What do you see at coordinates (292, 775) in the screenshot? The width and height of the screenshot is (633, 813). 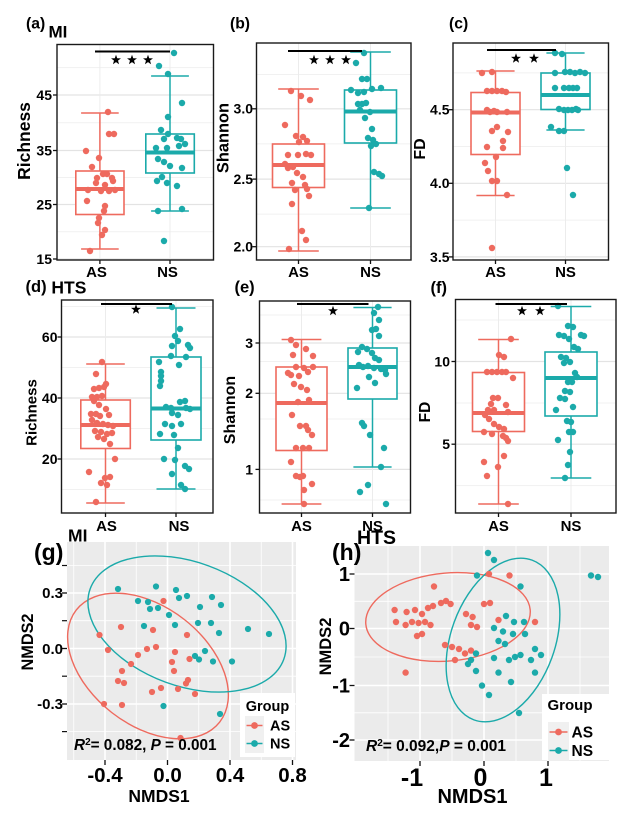 I see `svg-text: 0.8` at bounding box center [292, 775].